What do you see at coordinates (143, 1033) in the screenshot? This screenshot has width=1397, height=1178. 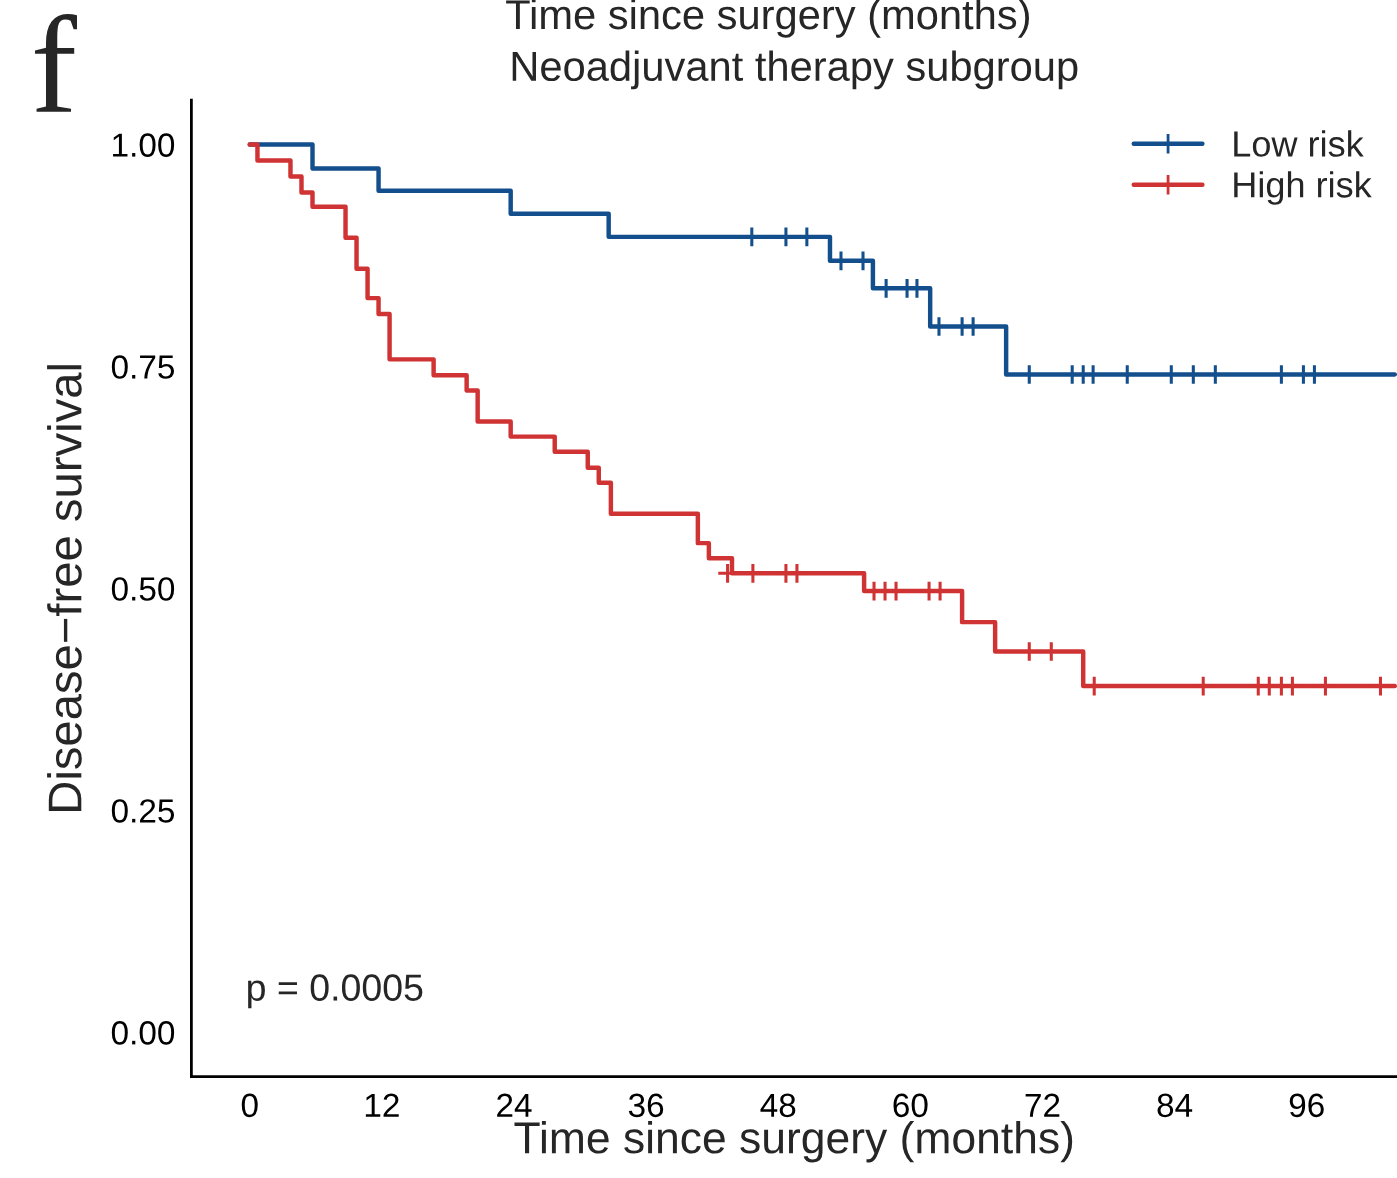 I see `y-tick-label: 0.00` at bounding box center [143, 1033].